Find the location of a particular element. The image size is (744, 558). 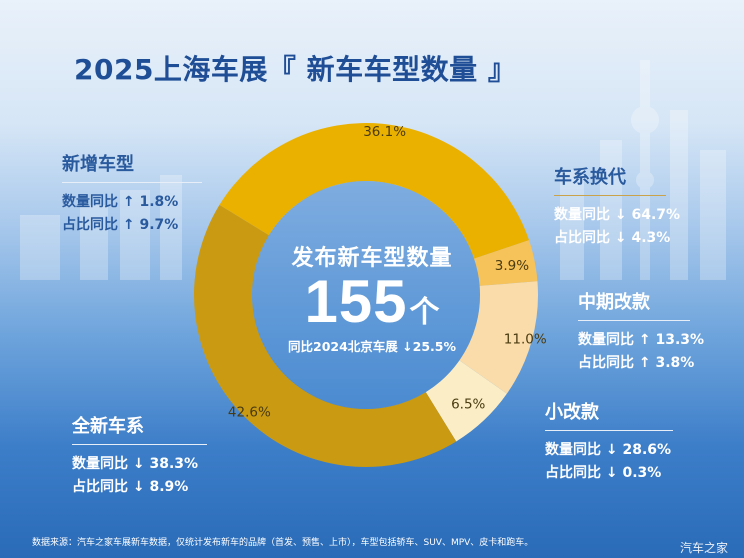

center-subtitle: 同比2024北京车展 ↓25.5% is located at coordinates (372, 346).